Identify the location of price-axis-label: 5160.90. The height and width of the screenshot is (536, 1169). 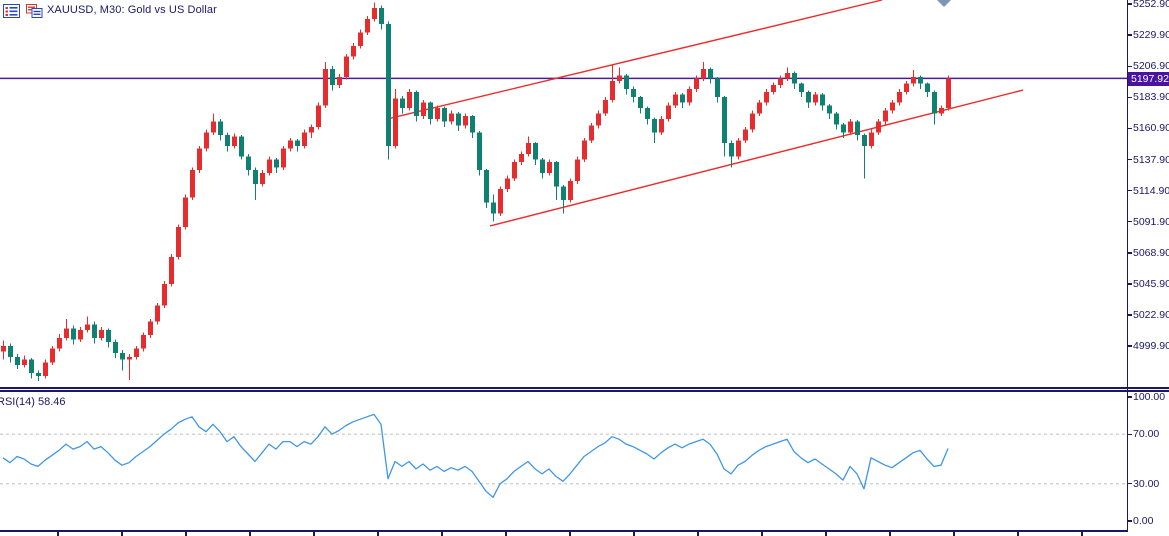
(1151, 128).